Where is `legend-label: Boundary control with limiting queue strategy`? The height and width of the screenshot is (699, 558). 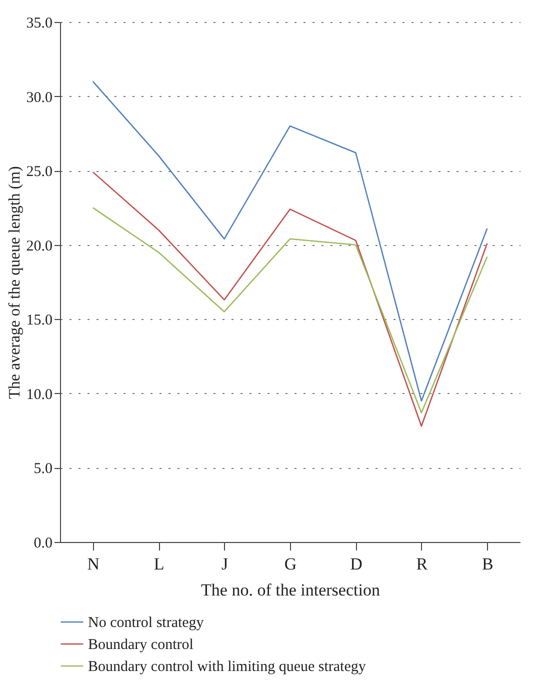 legend-label: Boundary control with limiting queue strategy is located at coordinates (227, 667).